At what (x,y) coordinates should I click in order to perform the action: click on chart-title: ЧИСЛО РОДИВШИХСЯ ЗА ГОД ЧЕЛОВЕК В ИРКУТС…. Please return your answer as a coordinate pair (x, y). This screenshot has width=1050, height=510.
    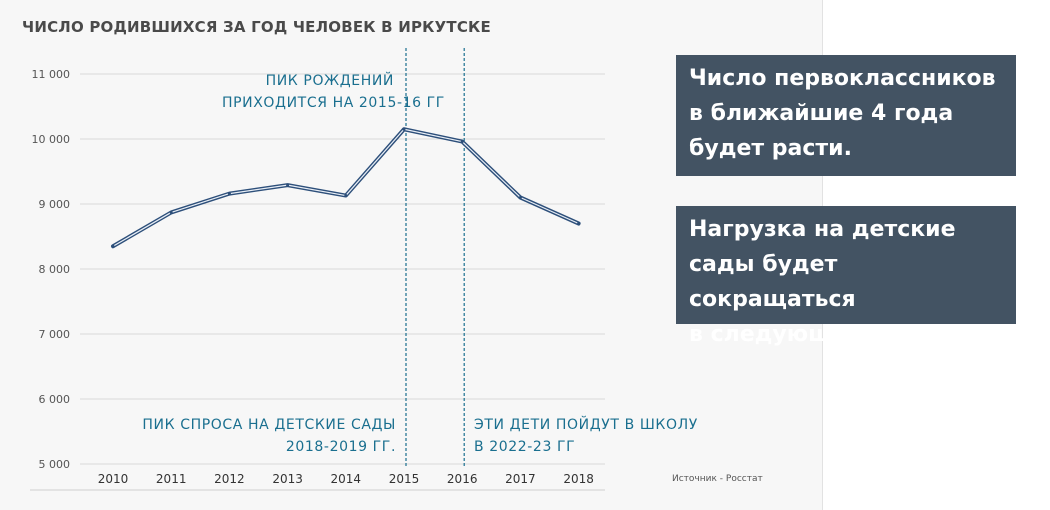
    Looking at the image, I should click on (256, 27).